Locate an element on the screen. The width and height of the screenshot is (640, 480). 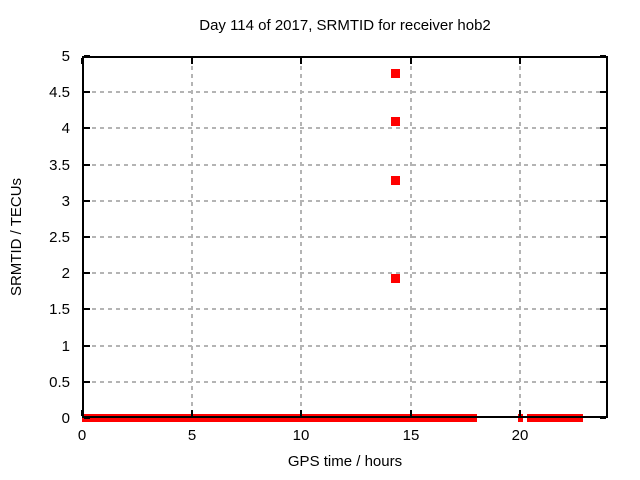
y-tick-label: 4 is located at coordinates (65, 128).